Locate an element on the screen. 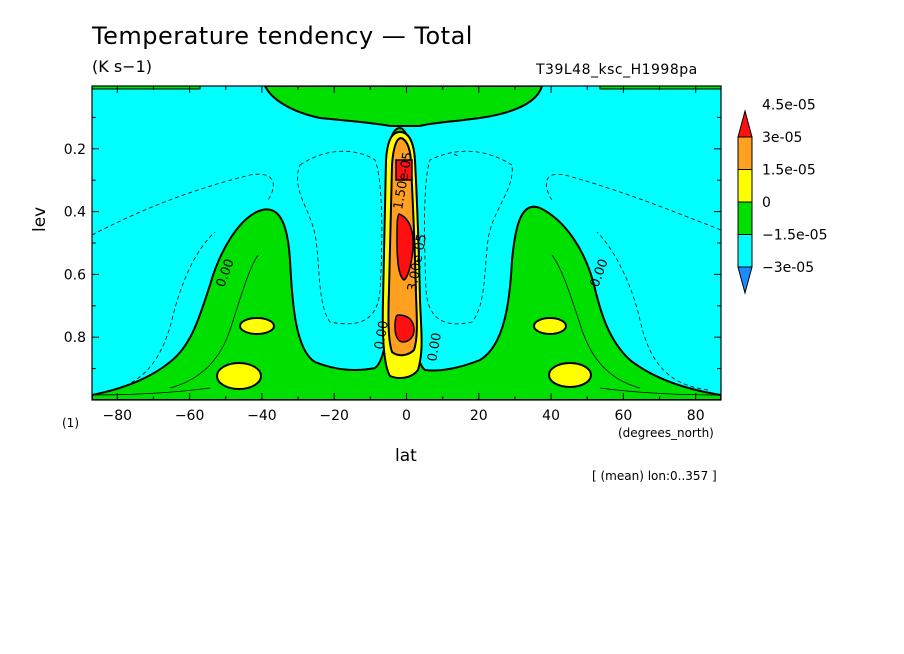 This screenshot has width=904, height=654. x-tick-label: −80 is located at coordinates (118, 416).